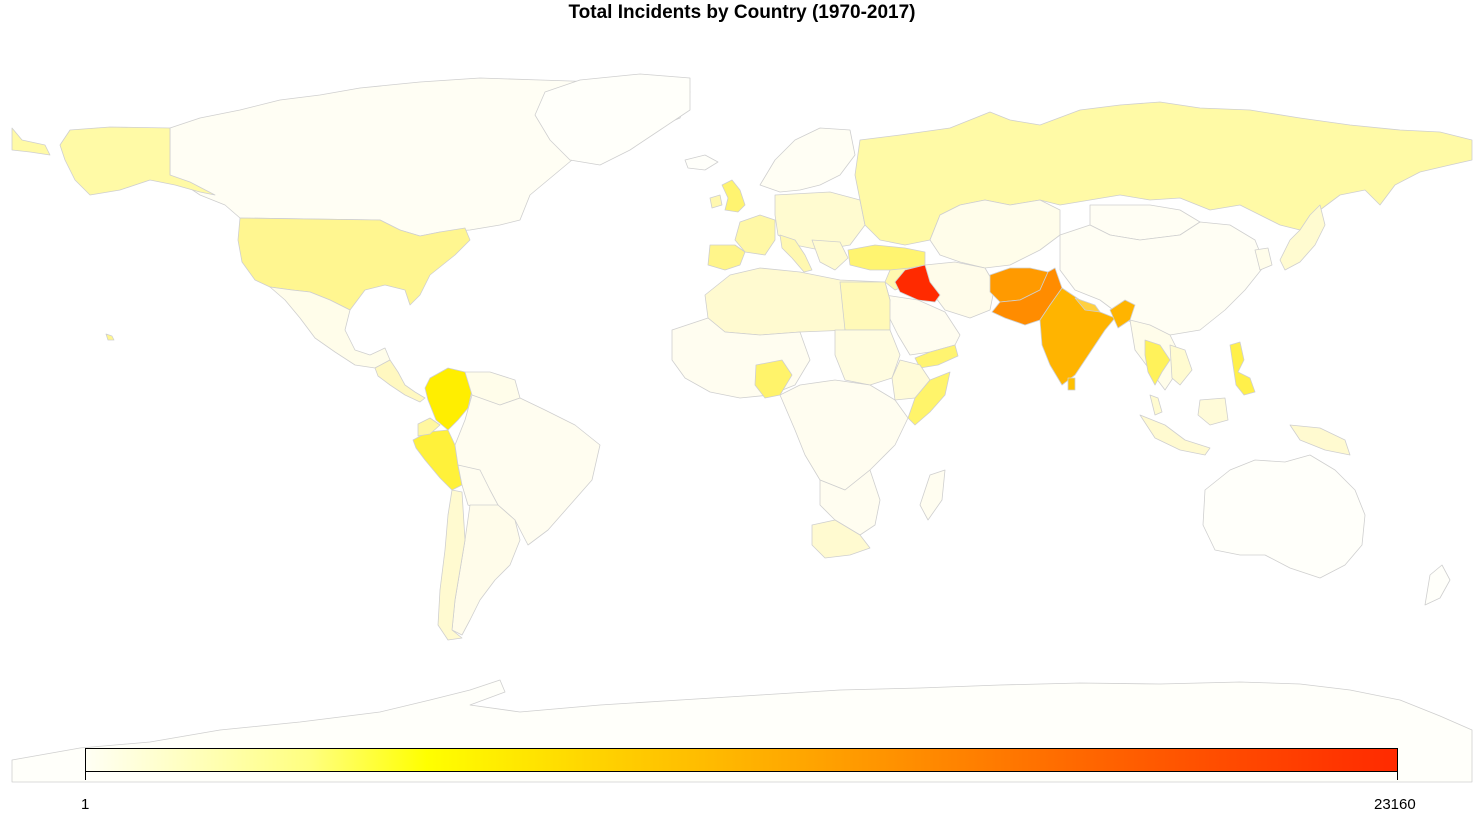  Describe the element at coordinates (796, 253) in the screenshot. I see `italy` at that location.